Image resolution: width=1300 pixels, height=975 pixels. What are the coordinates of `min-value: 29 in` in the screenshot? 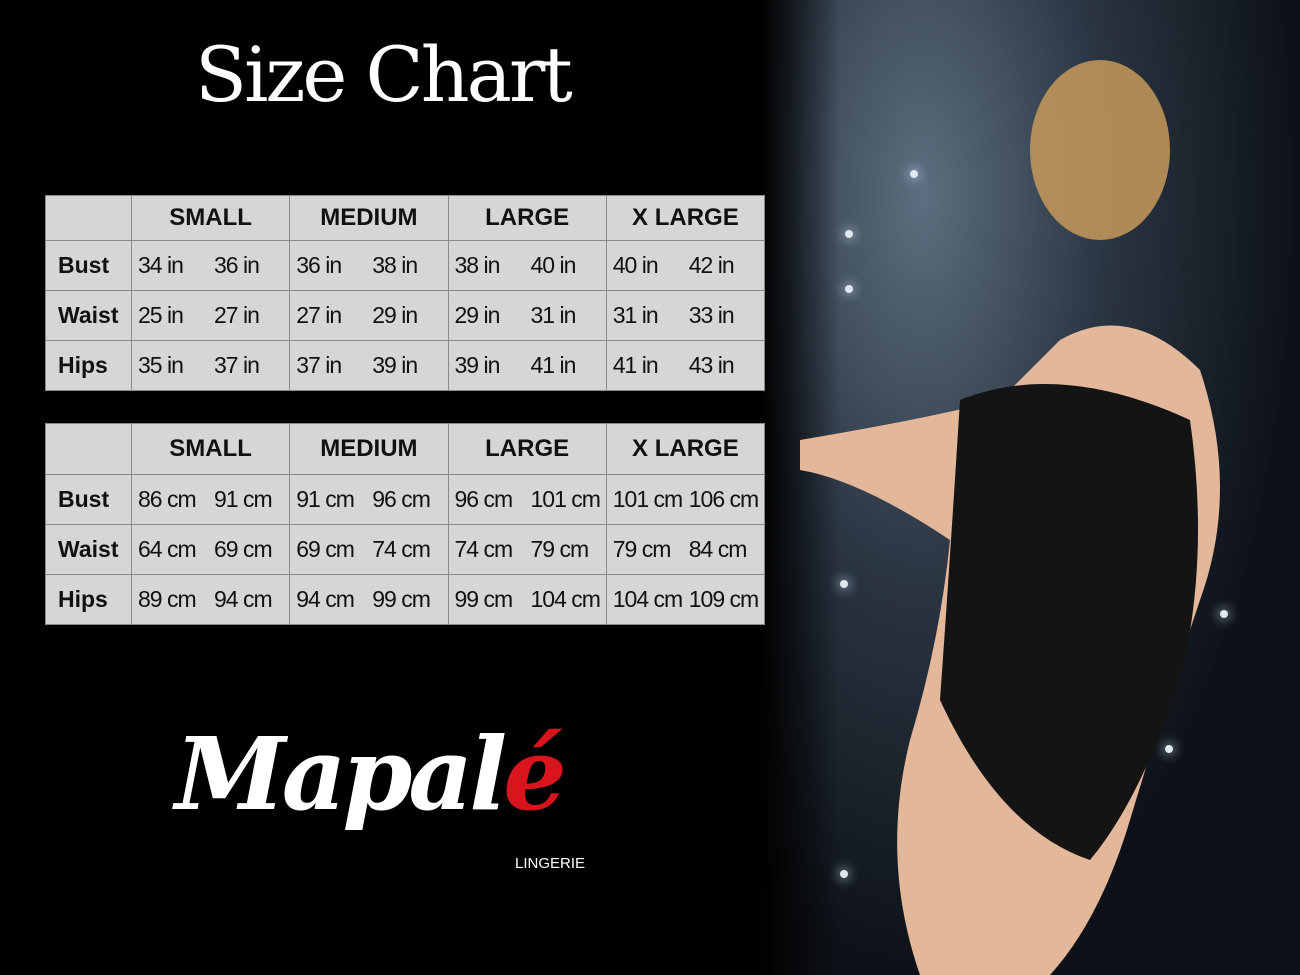 It's located at (477, 315).